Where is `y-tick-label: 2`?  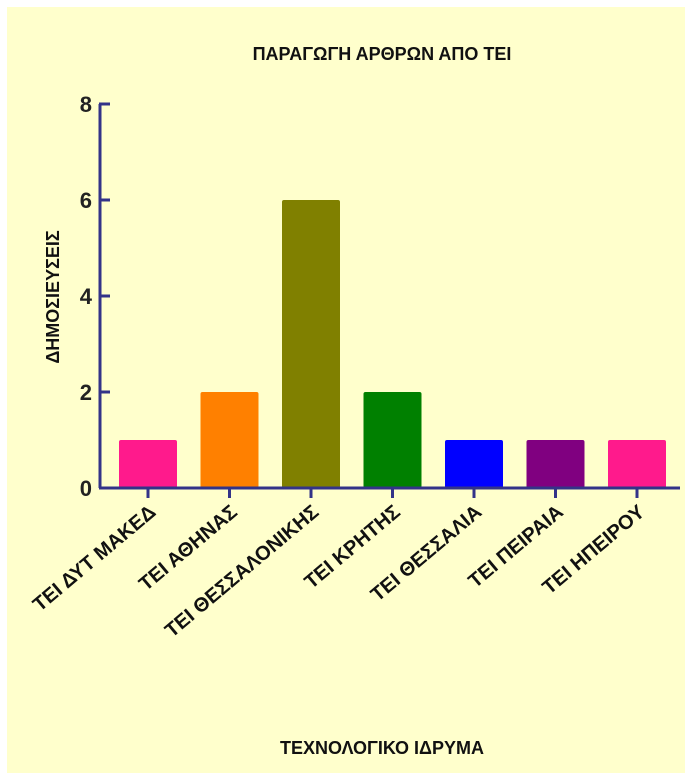
y-tick-label: 2 is located at coordinates (86, 392).